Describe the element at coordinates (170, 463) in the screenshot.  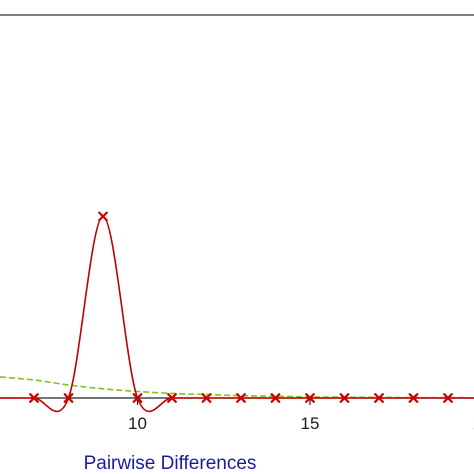
I see `x-axis-label: Pairwise Differences` at that location.